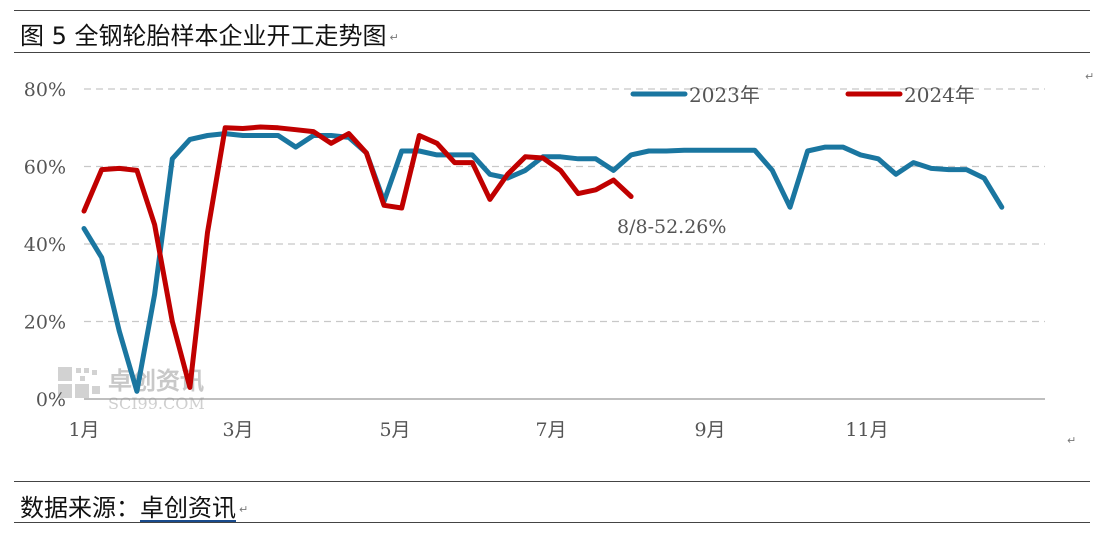 This screenshot has width=1098, height=536. Describe the element at coordinates (552, 481) in the screenshot. I see `chart-bottom-rule` at that location.